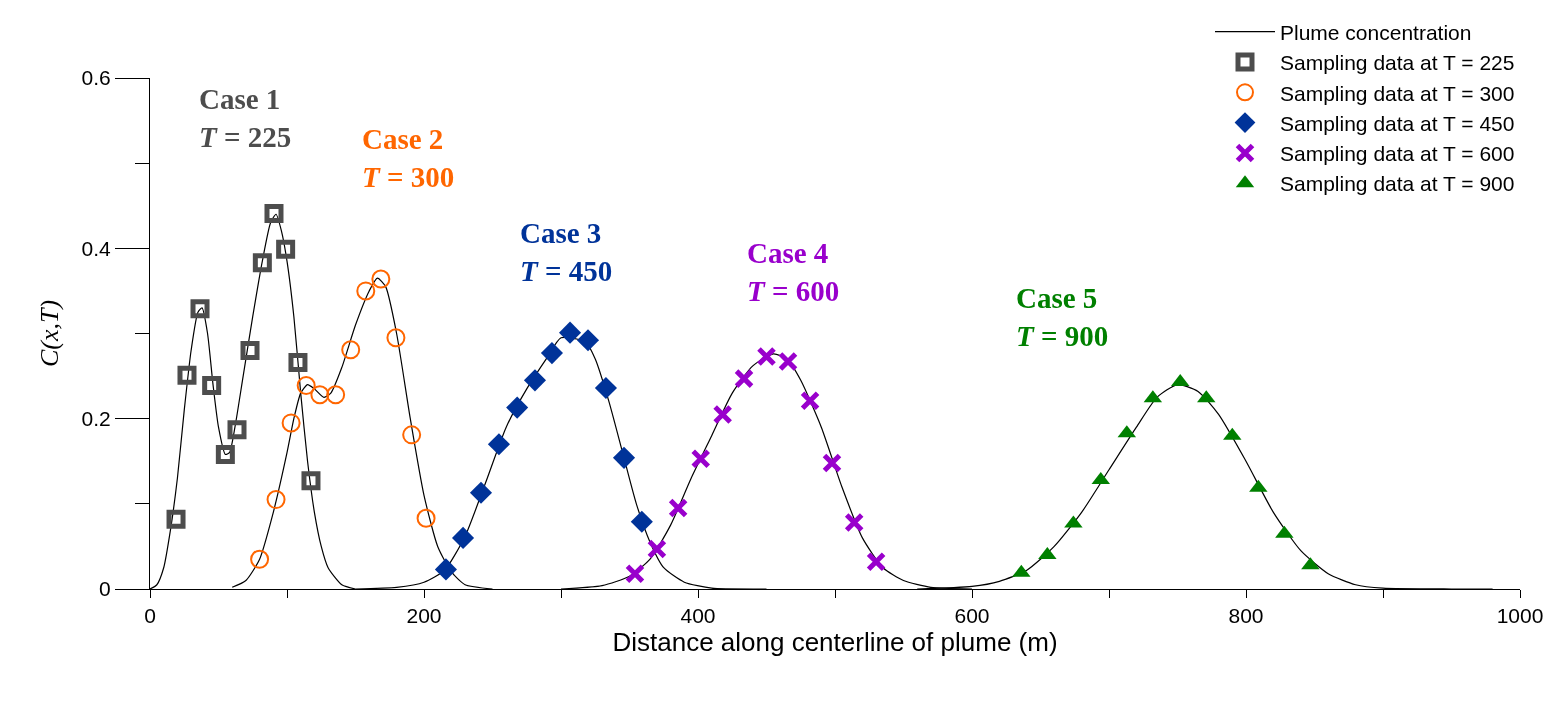  Describe the element at coordinates (835, 642) in the screenshot. I see `x-axis-title: Distance along centerline of plume (m)` at that location.